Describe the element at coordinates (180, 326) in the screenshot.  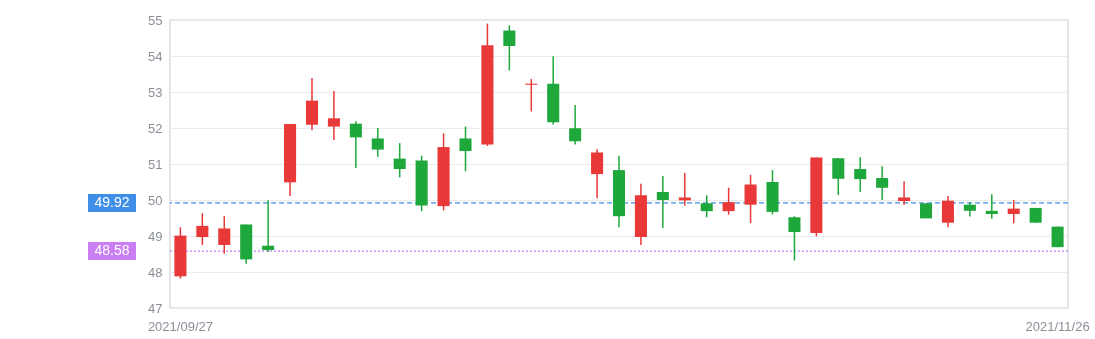
I see `x-tick-label: 2021/09/27` at that location.